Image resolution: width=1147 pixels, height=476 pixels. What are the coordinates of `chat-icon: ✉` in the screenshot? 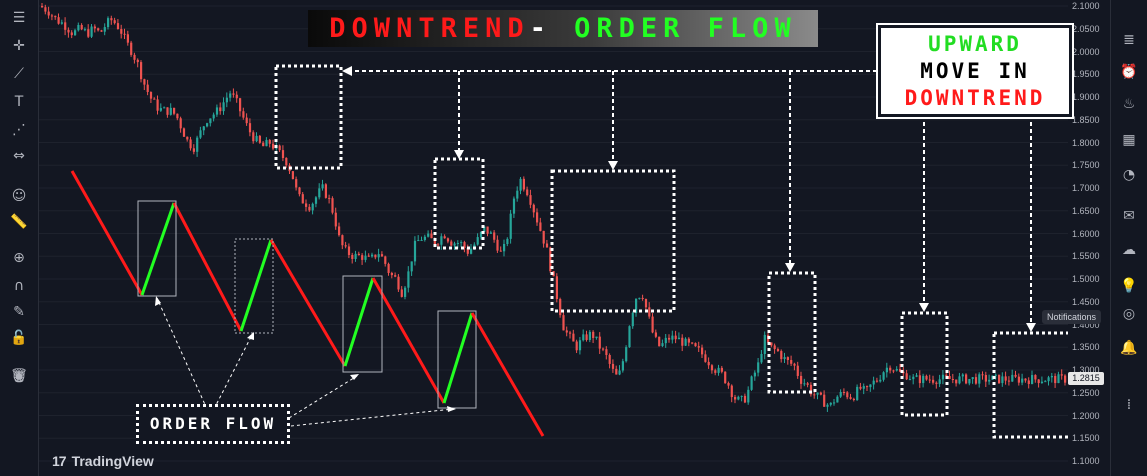 It's located at (1129, 216).